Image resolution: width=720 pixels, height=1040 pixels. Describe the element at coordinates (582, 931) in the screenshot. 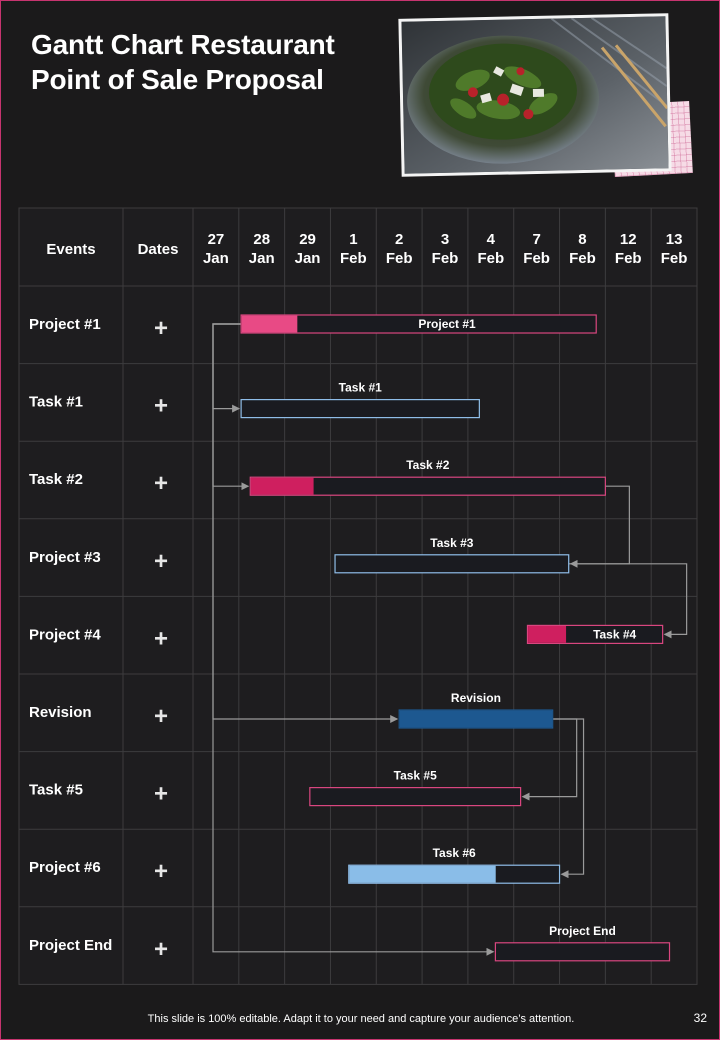

I see `gantt-bar-label: Project End` at that location.